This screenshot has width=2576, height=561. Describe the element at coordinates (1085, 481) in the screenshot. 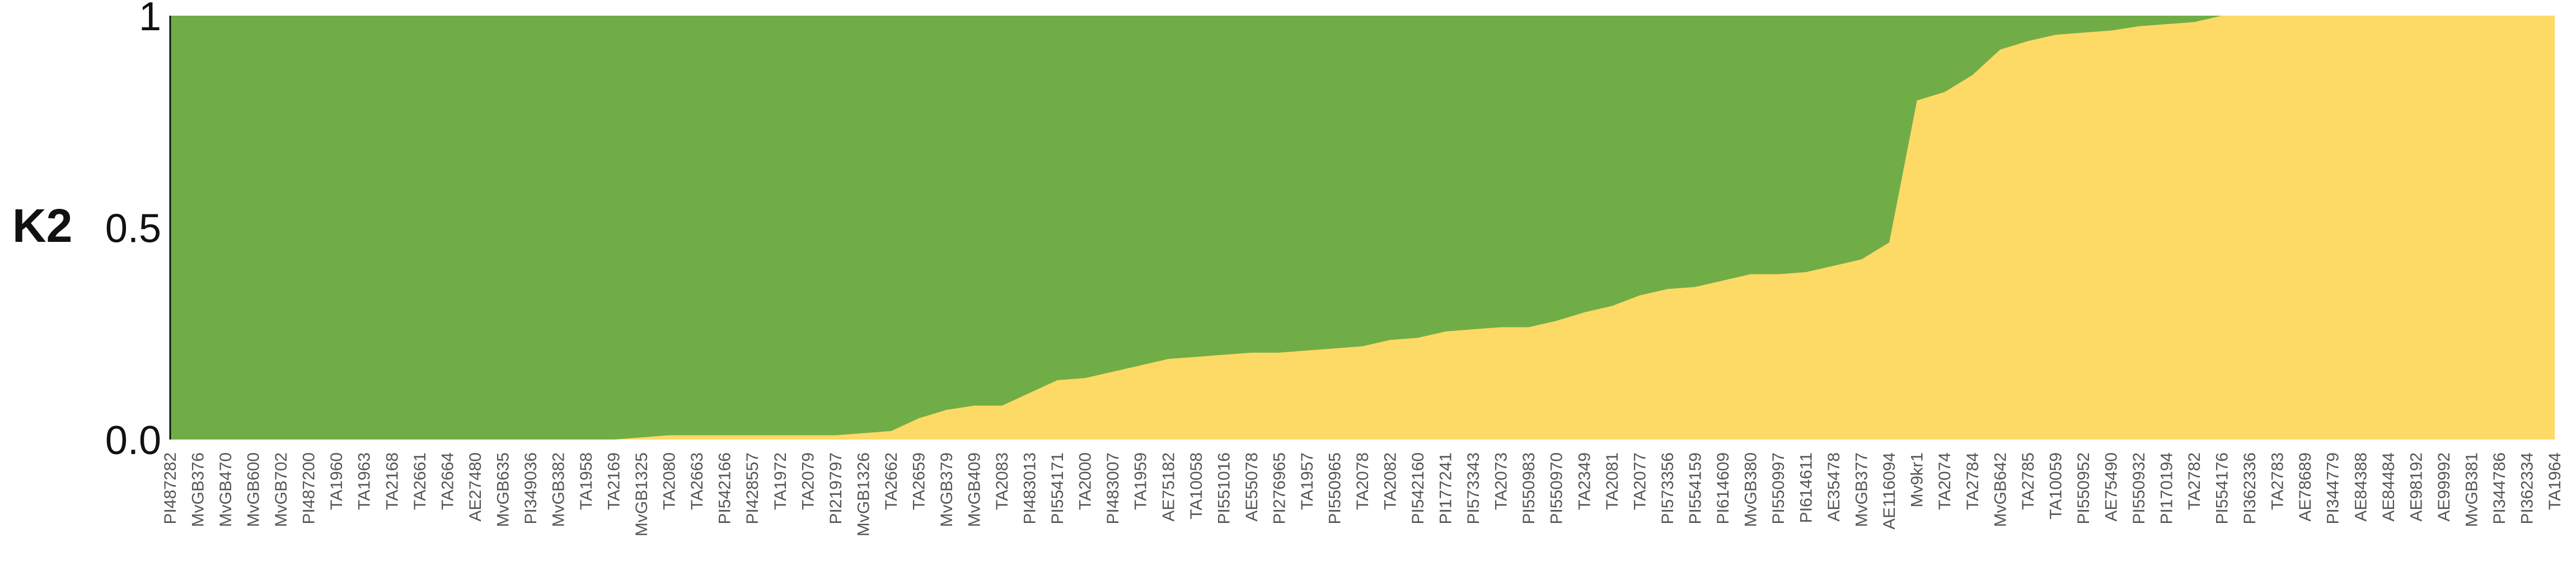

I see `x-tick-label: TA2000` at that location.